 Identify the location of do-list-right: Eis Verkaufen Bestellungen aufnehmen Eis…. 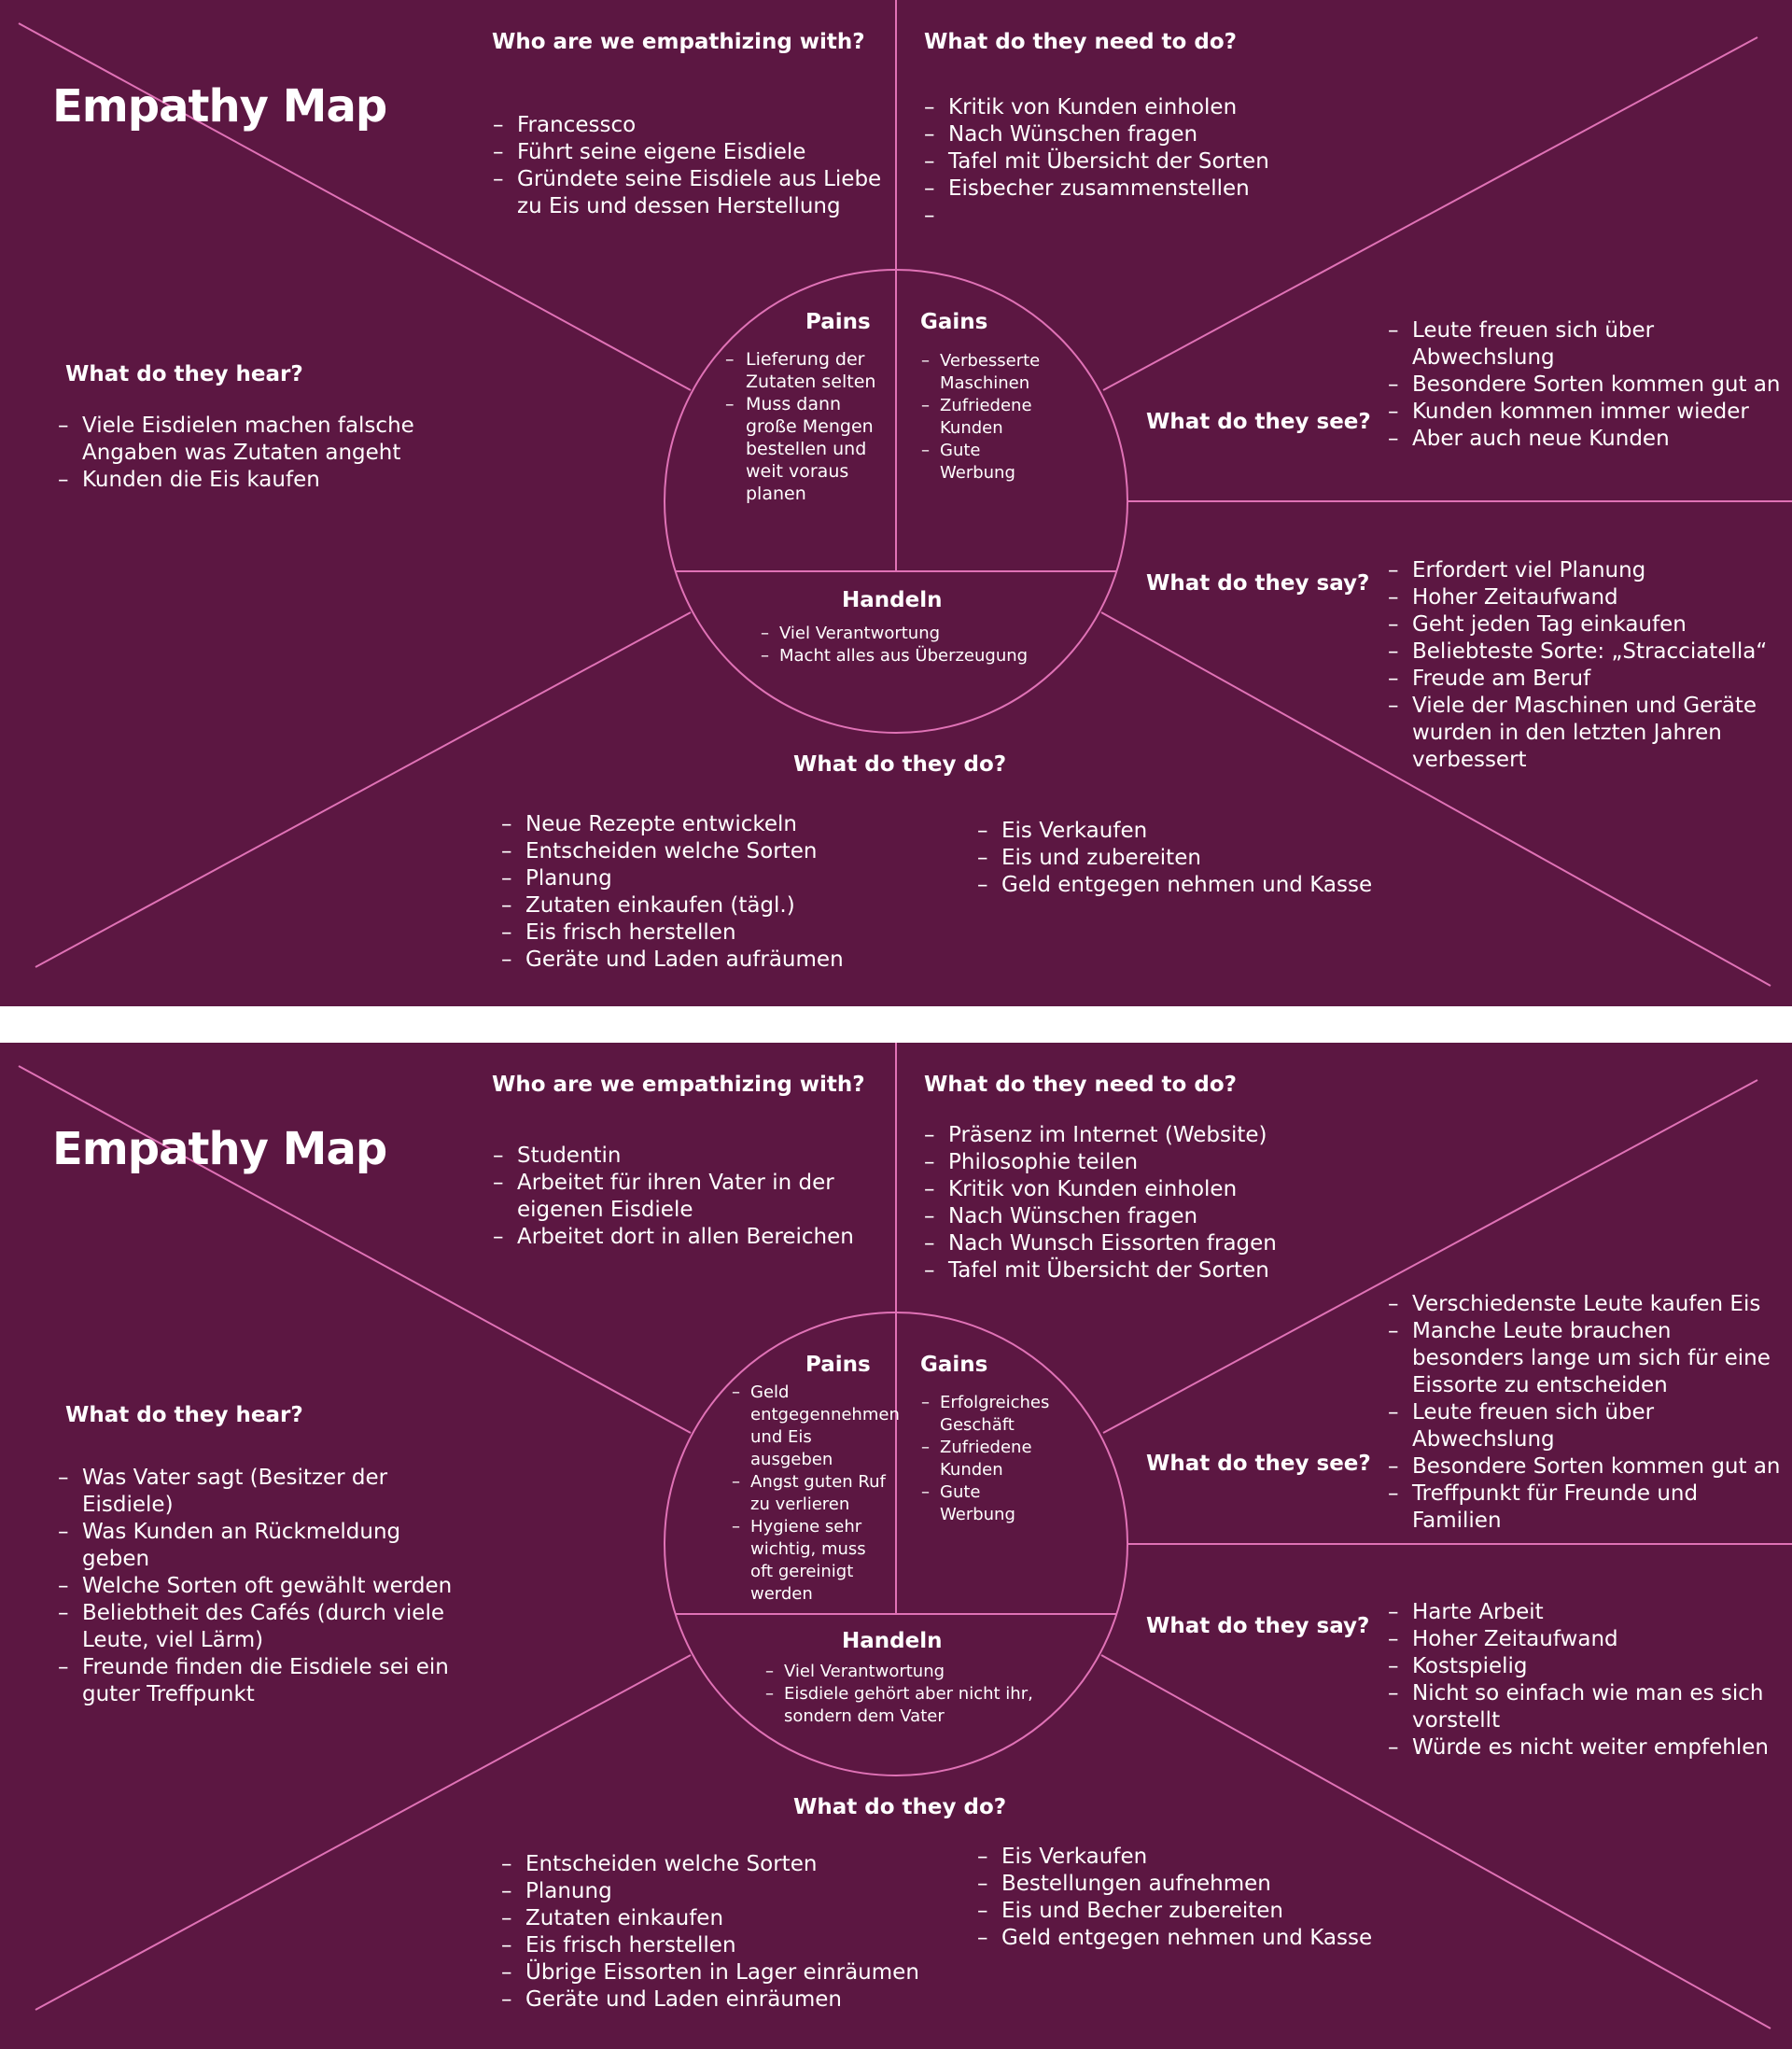
(1210, 1898).